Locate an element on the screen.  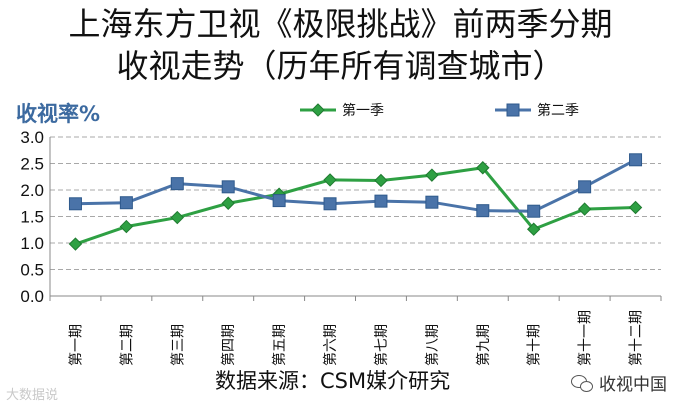
x-tick-label: 第四期 is located at coordinates (228, 345).